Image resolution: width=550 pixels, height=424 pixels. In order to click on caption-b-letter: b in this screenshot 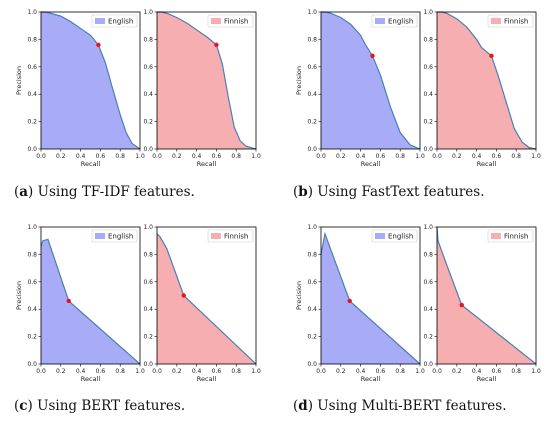, I will do `click(303, 192)`.